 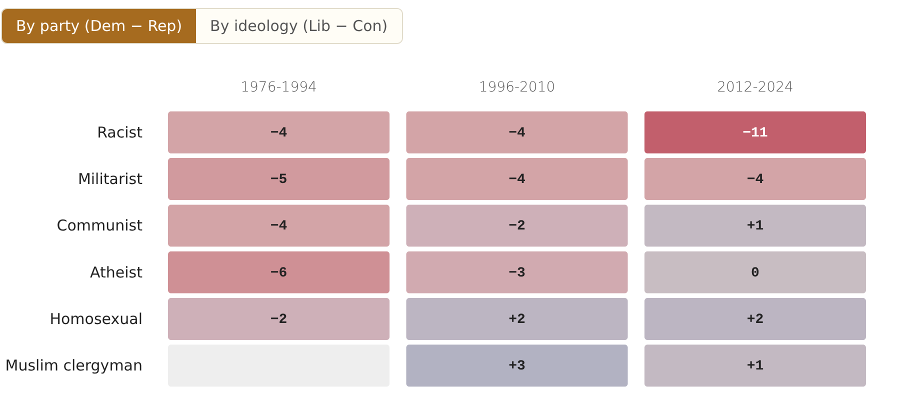 What do you see at coordinates (755, 88) in the screenshot?
I see `x-tick-label: 2012-2024` at bounding box center [755, 88].